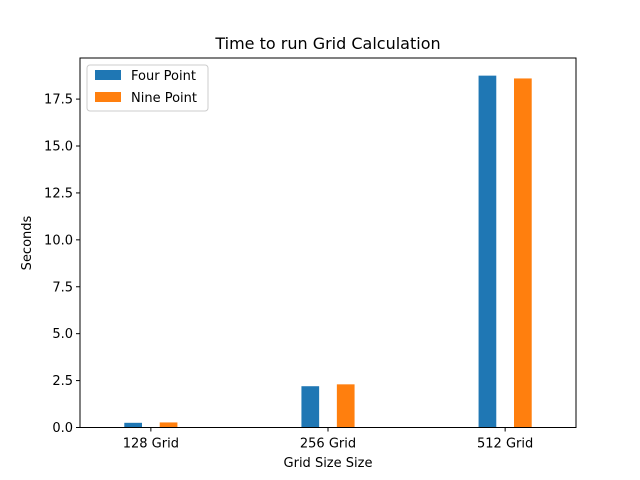  Describe the element at coordinates (164, 98) in the screenshot. I see `legend-label: Nine Point` at that location.